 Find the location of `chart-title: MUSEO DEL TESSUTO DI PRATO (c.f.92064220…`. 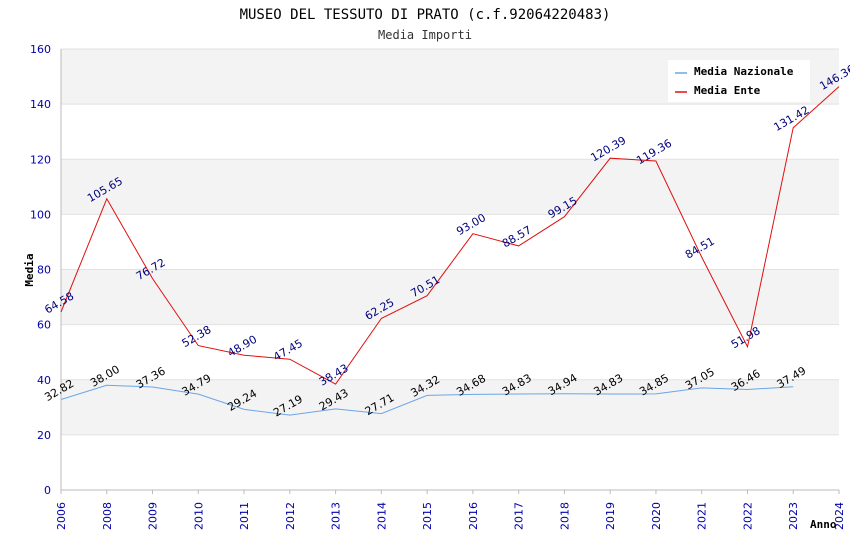

chart-title: MUSEO DEL TESSUTO DI PRATO (c.f.92064220… is located at coordinates (425, 15).